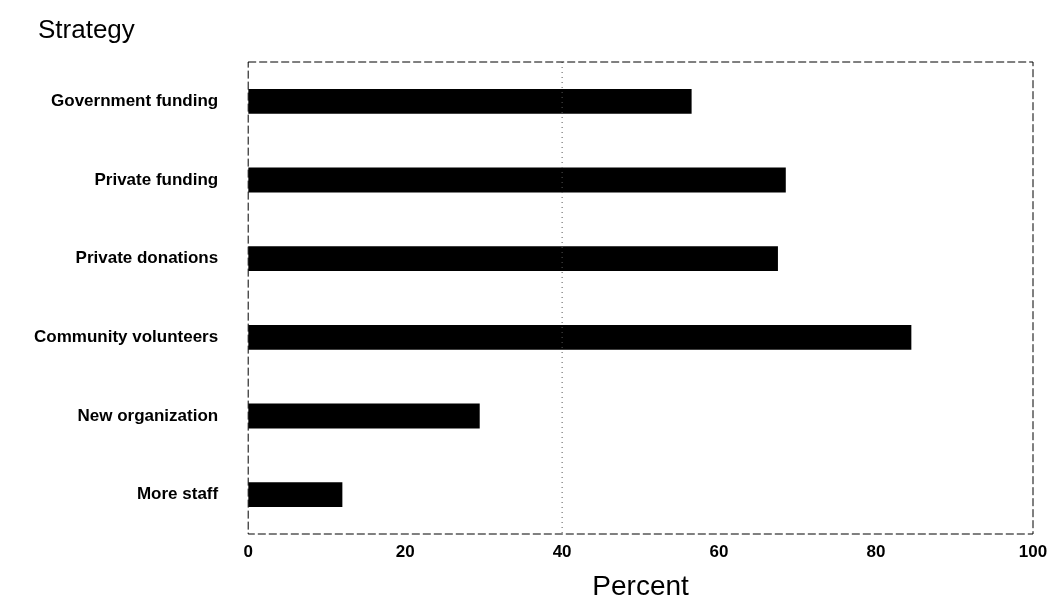  Describe the element at coordinates (719, 551) in the screenshot. I see `x-tick-label: 60` at that location.